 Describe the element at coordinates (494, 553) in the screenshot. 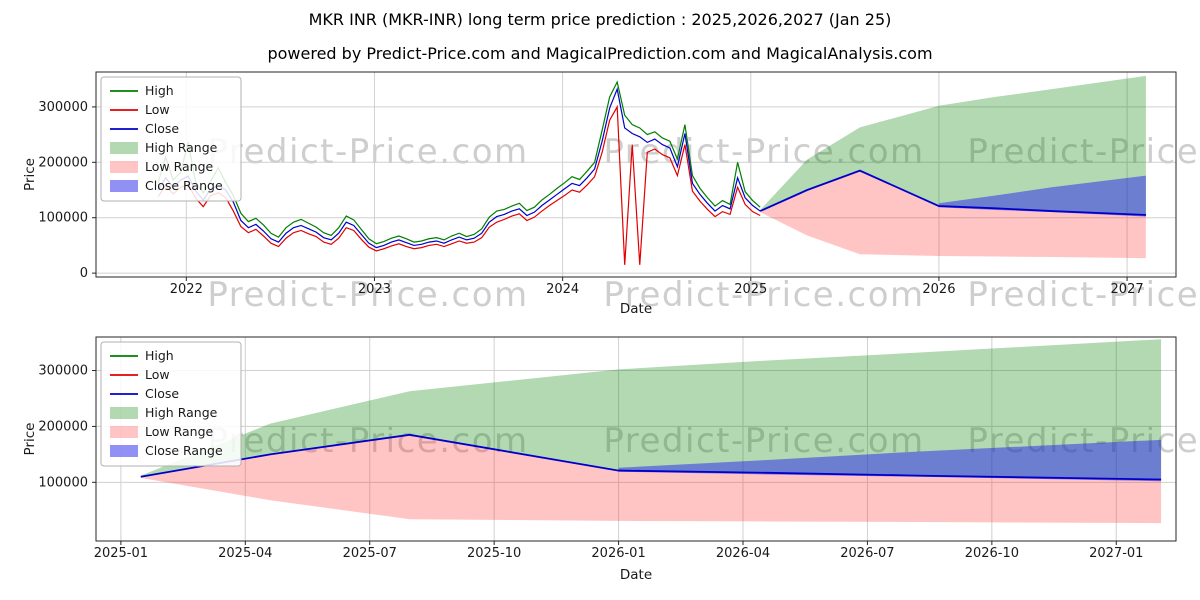

I see `x-tick-label: 2025-10` at that location.